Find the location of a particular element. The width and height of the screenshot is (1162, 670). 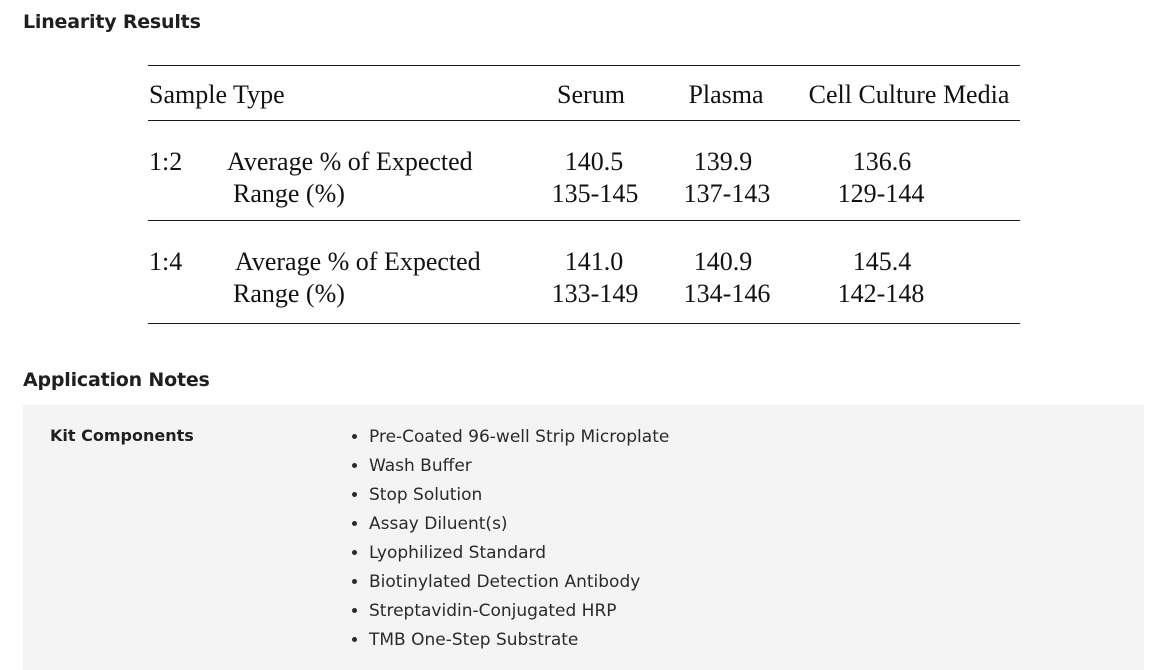

header-bottom-rule is located at coordinates (584, 120).